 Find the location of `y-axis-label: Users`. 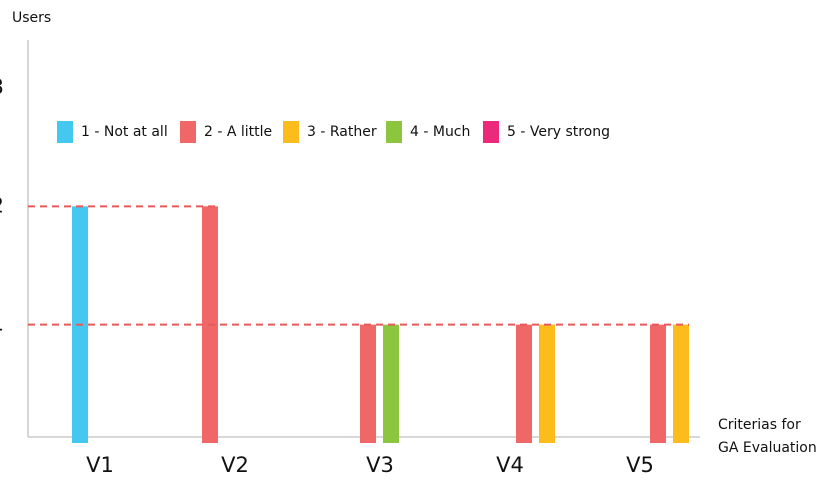

y-axis-label: Users is located at coordinates (31, 18).